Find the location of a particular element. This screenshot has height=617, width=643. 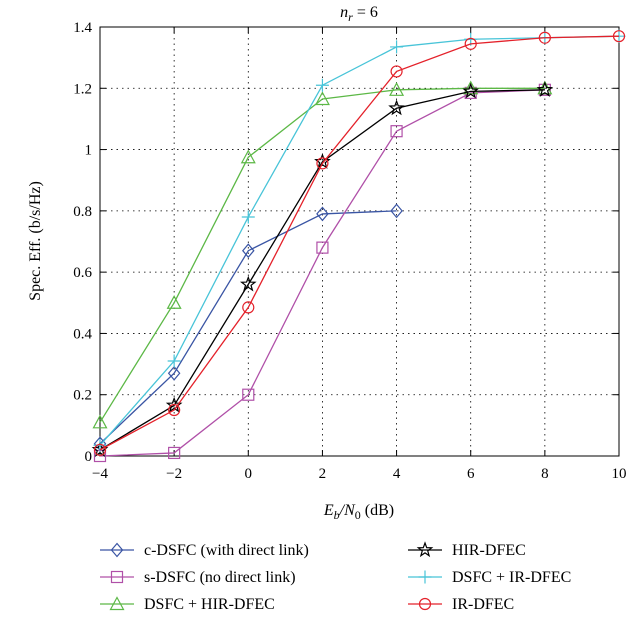

y-tick-label: 0.4 is located at coordinates (82, 334).